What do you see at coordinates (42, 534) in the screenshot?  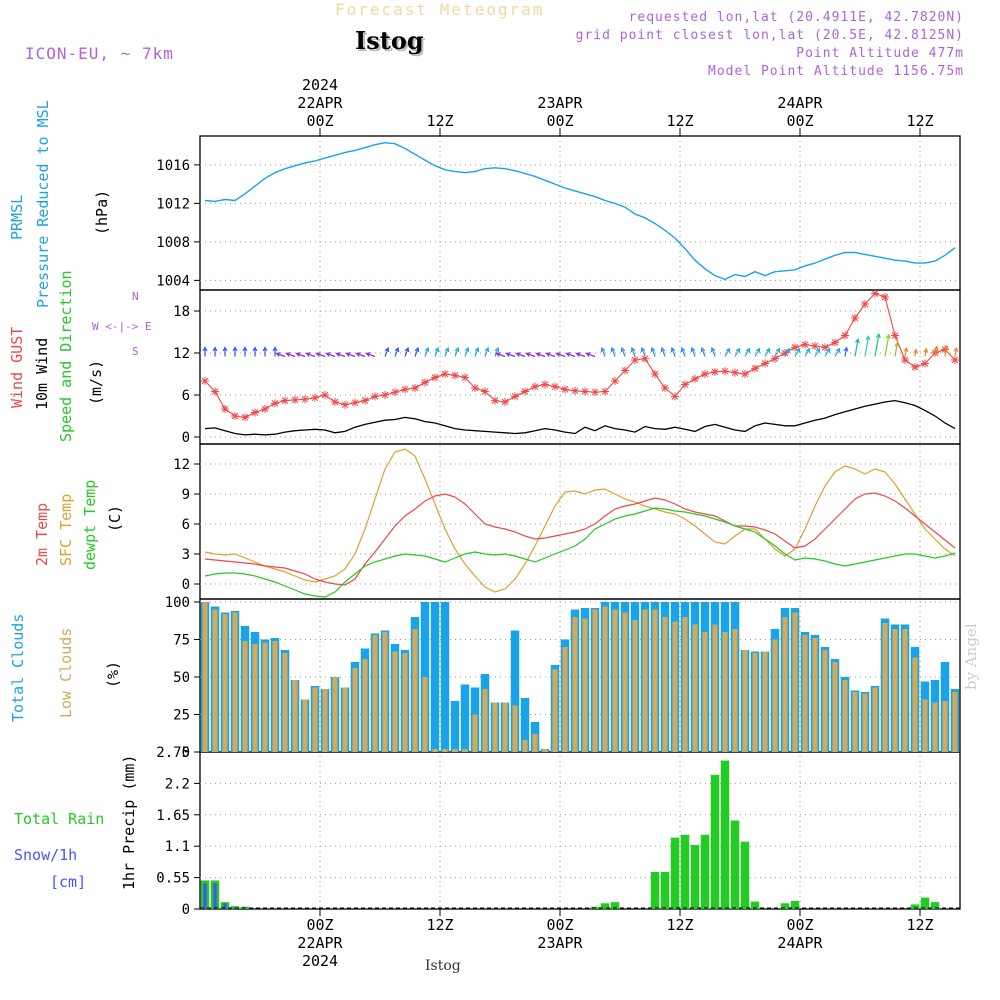 I see `temp2m-label: 2m Temp` at bounding box center [42, 534].